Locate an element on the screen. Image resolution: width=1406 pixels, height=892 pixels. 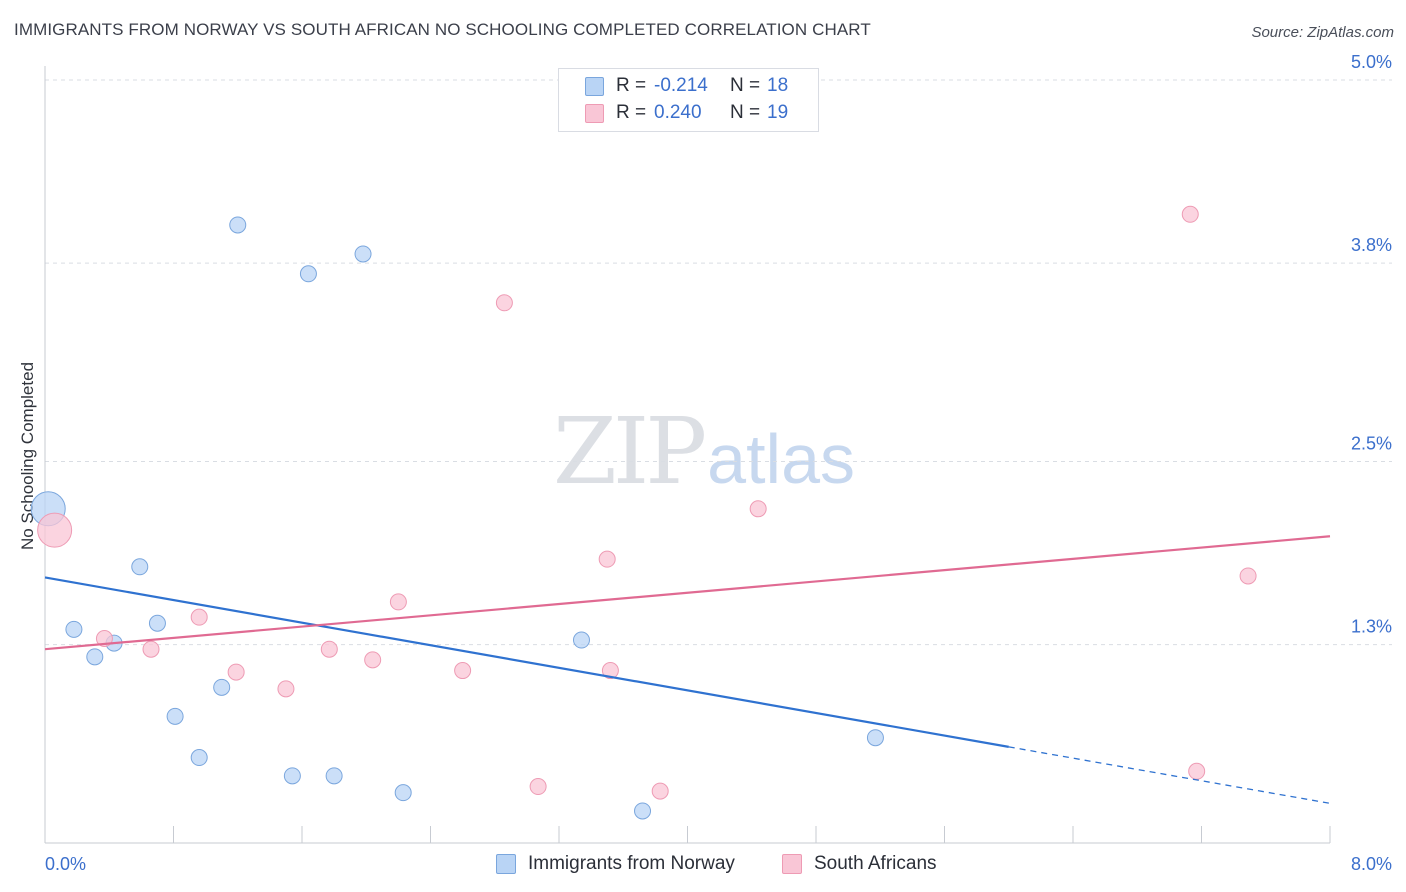
y-tick-label: 5.0% is located at coordinates (1371, 62).